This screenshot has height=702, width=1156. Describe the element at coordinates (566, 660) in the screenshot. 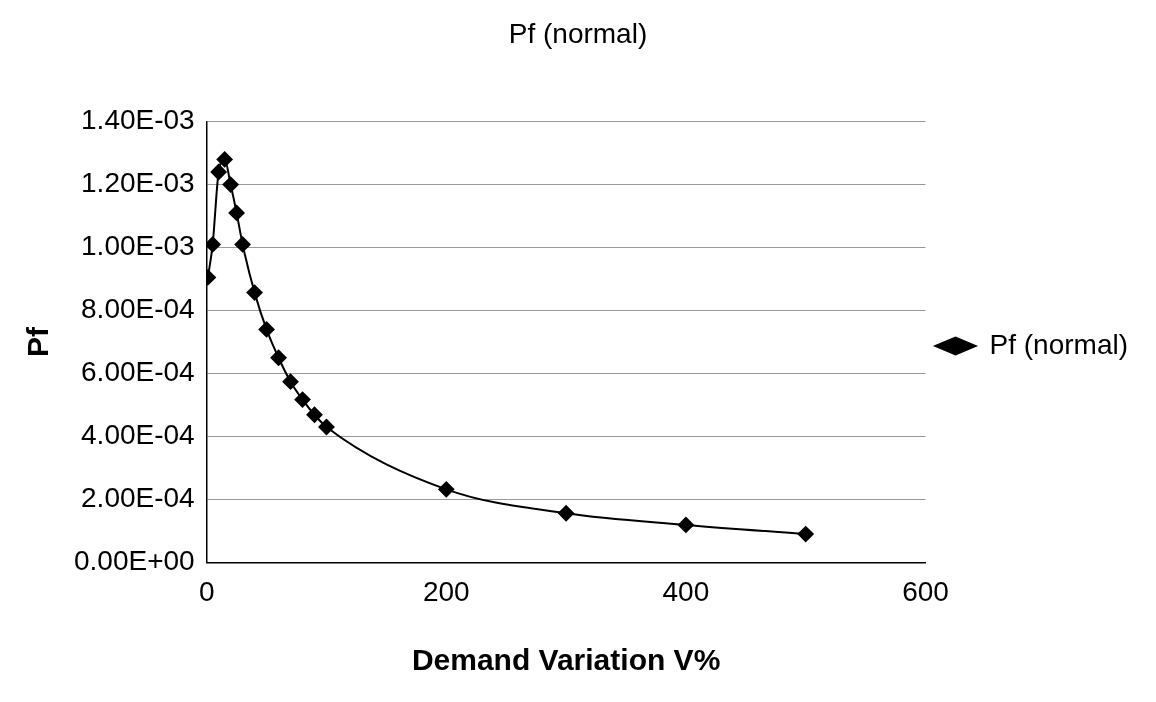

I see `x-axis-title: Demand Variation V%` at that location.